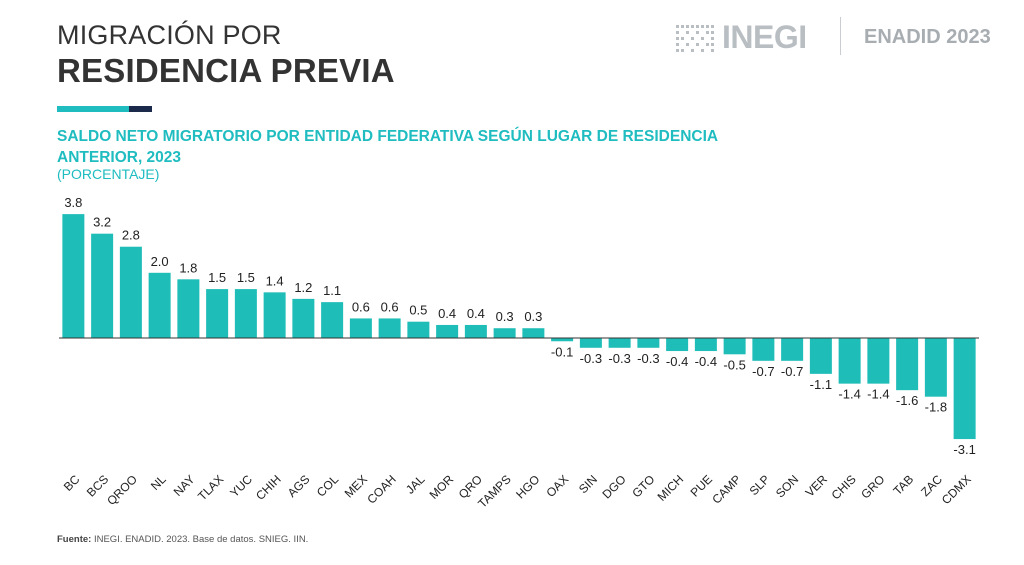 Image resolution: width=1024 pixels, height=565 pixels. What do you see at coordinates (533, 316) in the screenshot?
I see `value-label-hgo: 0.3` at bounding box center [533, 316].